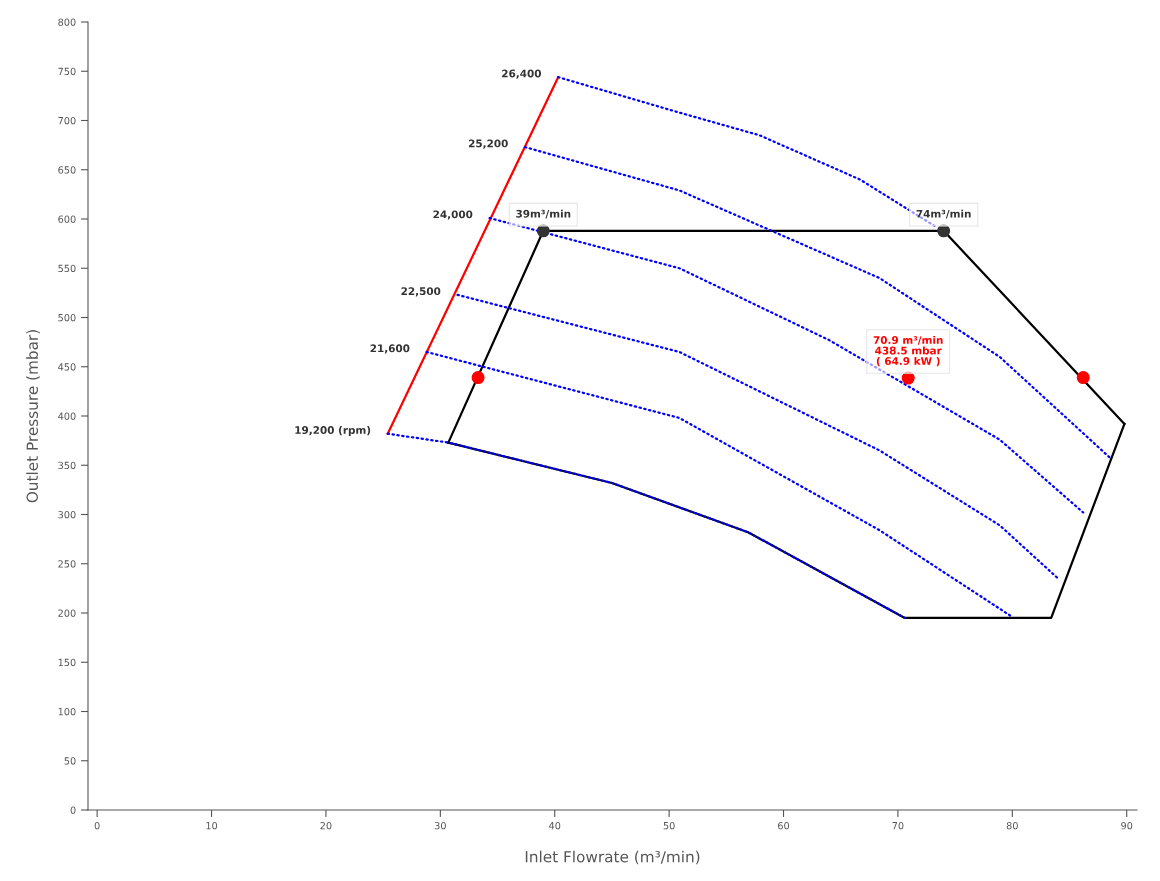 The width and height of the screenshot is (1160, 881). What do you see at coordinates (333, 430) in the screenshot?
I see `annotation: 19,200 (rpm)` at bounding box center [333, 430].